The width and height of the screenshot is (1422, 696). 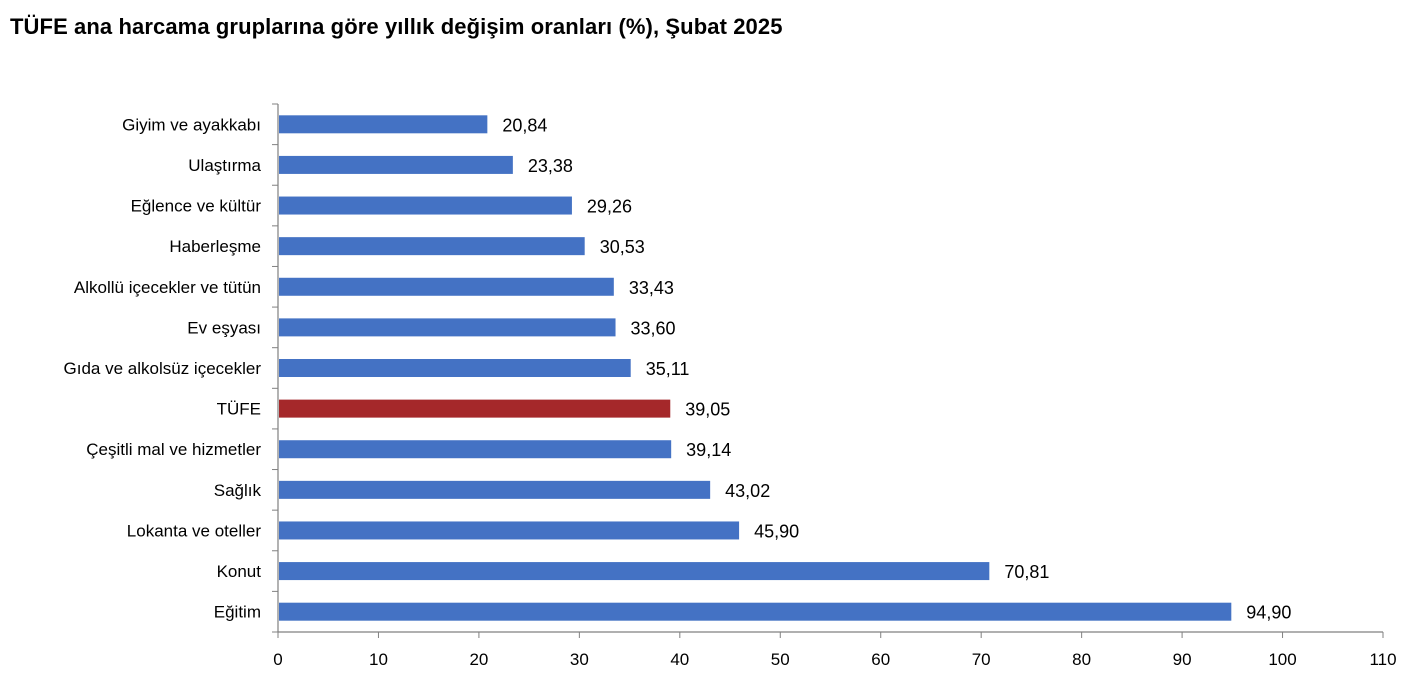 What do you see at coordinates (1382, 659) in the screenshot?
I see `x-tick-label-110: 110` at bounding box center [1382, 659].